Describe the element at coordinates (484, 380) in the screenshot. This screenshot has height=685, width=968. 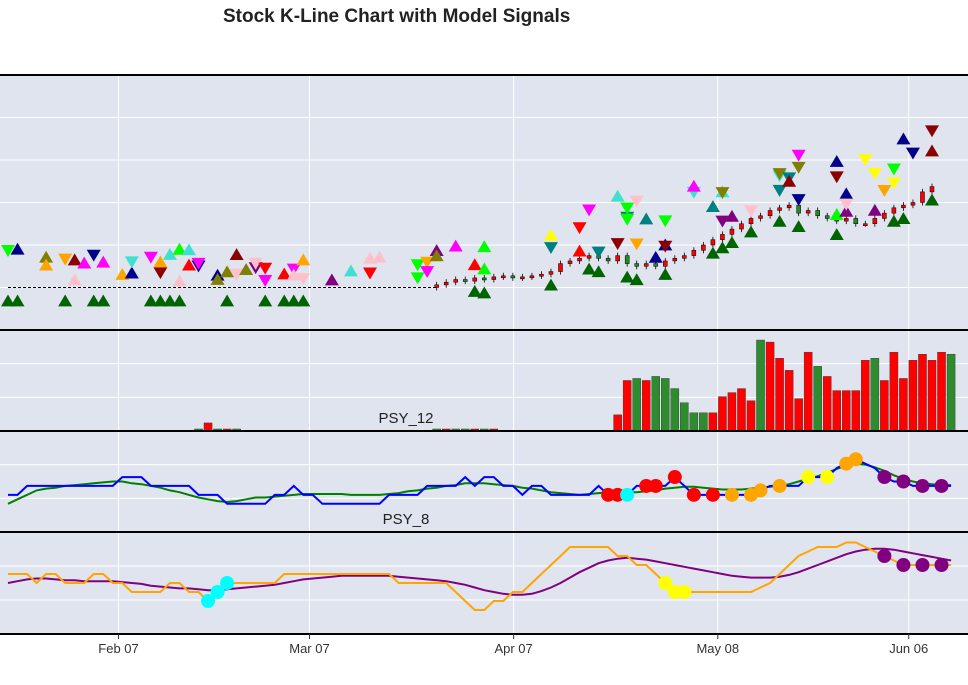
I see `volume-panel-background` at that location.